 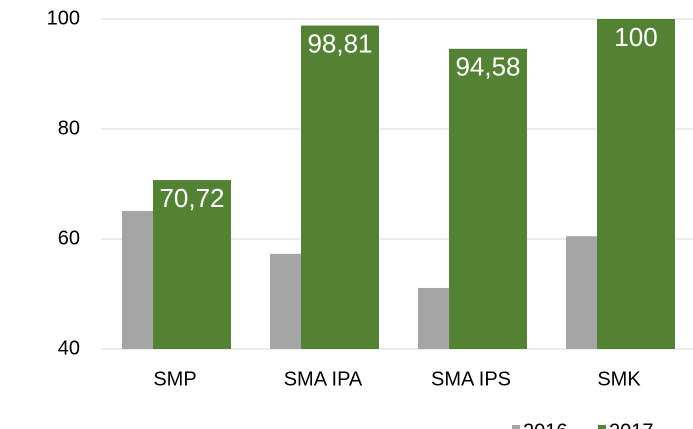 What do you see at coordinates (339, 43) in the screenshot?
I see `data-label: 98,81` at bounding box center [339, 43].